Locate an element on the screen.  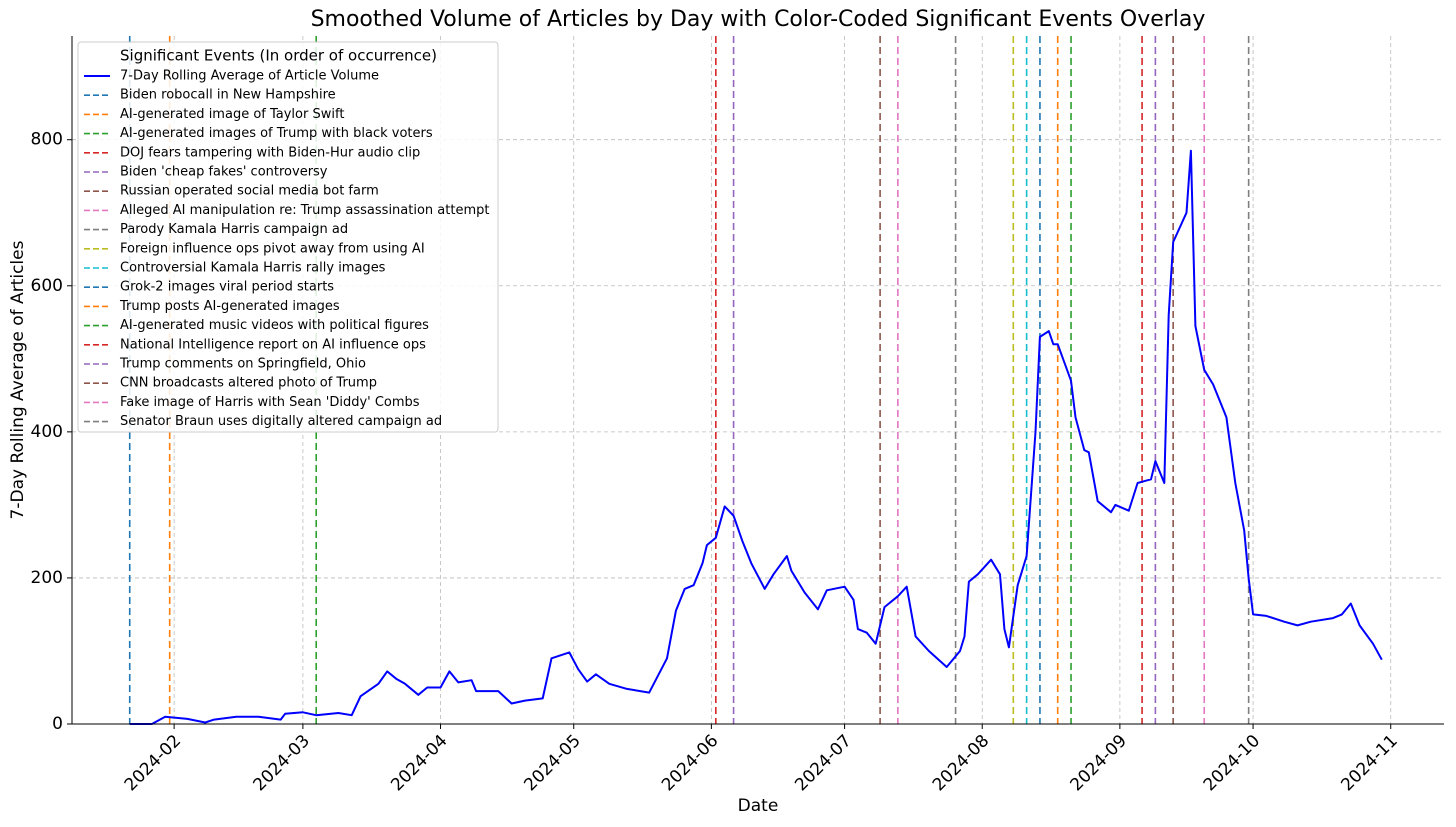
x-tick-label: 2024-11 is located at coordinates (1369, 763).